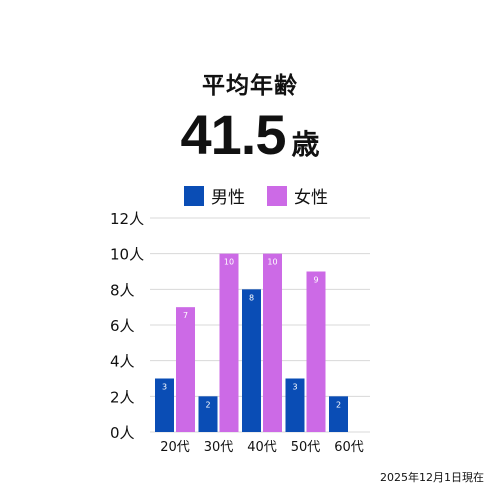 The image size is (500, 500). What do you see at coordinates (219, 447) in the screenshot?
I see `x-tick-label: 30代` at bounding box center [219, 447].